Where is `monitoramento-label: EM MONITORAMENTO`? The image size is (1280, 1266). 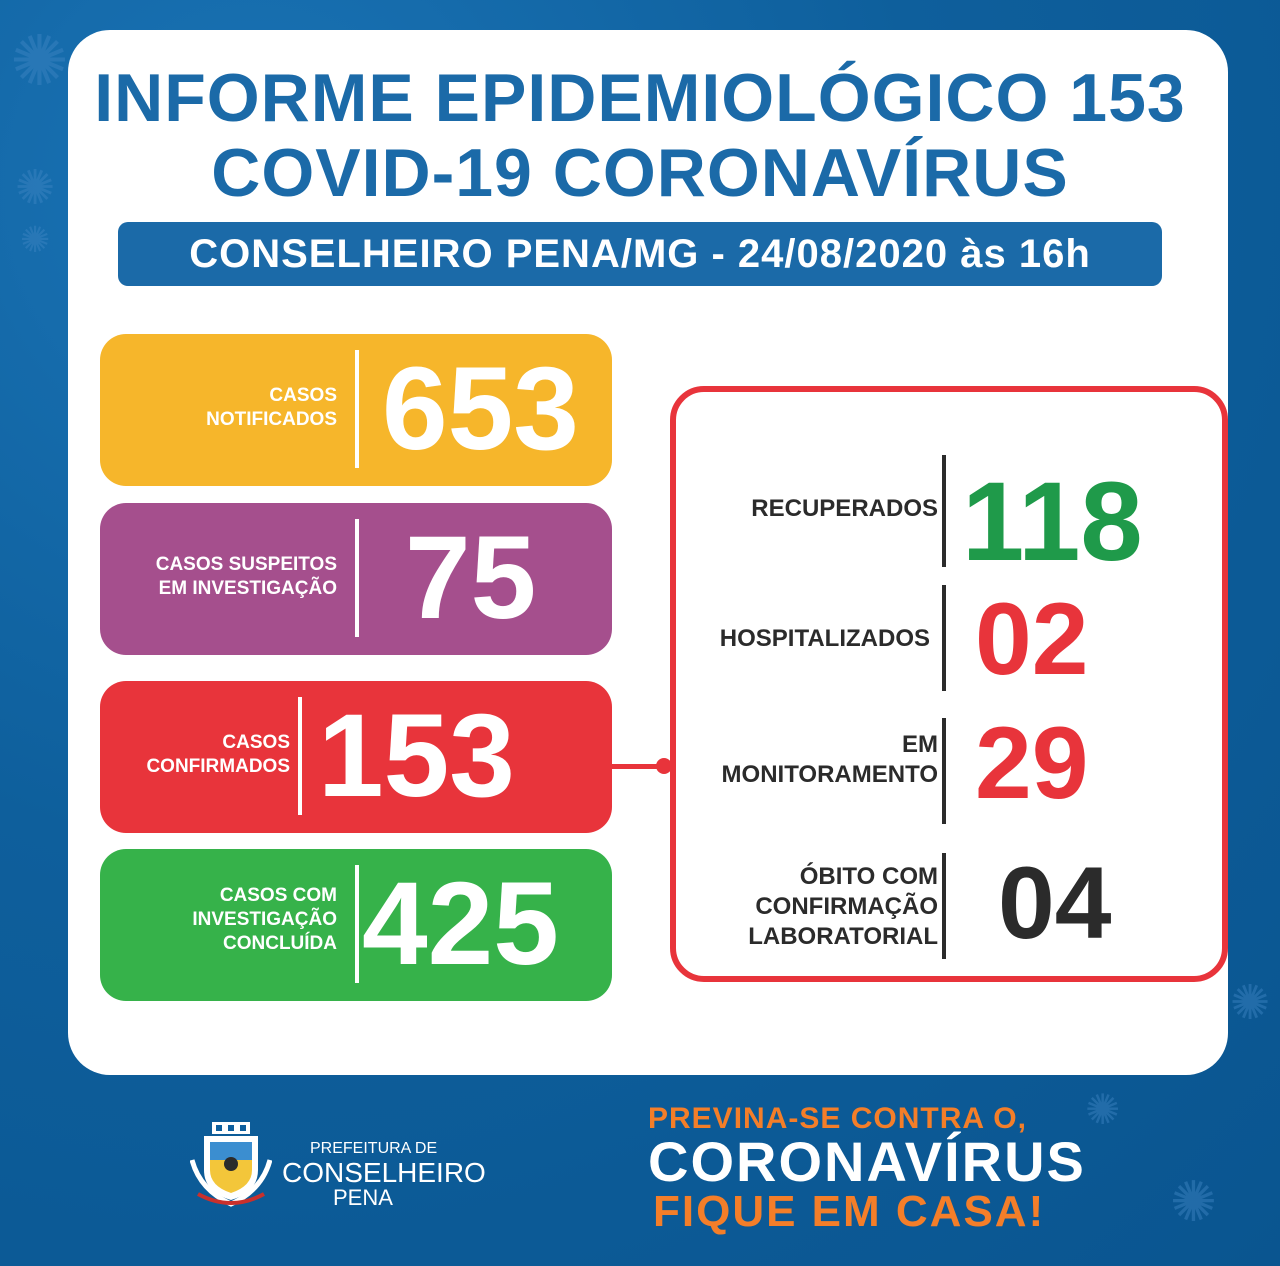 monitoramento-label: EM MONITORAMENTO is located at coordinates (829, 759).